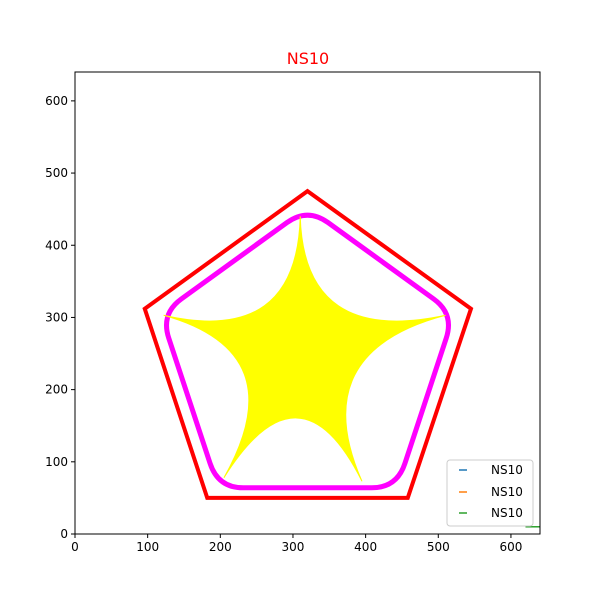  Describe the element at coordinates (56, 317) in the screenshot. I see `y-tick-label: 300` at that location.